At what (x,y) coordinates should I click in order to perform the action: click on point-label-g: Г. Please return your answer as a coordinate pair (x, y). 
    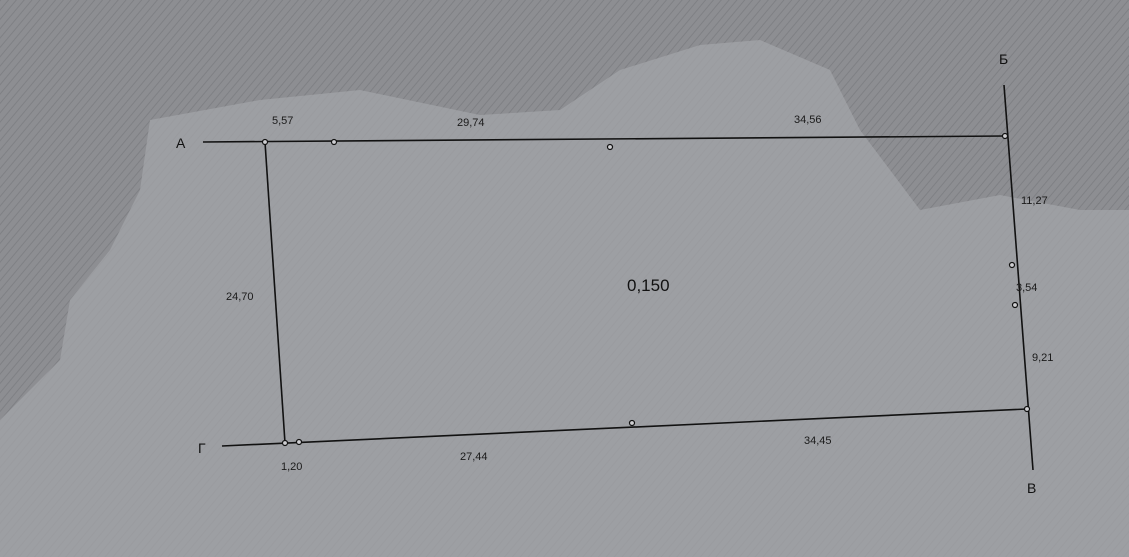
    Looking at the image, I should click on (202, 448).